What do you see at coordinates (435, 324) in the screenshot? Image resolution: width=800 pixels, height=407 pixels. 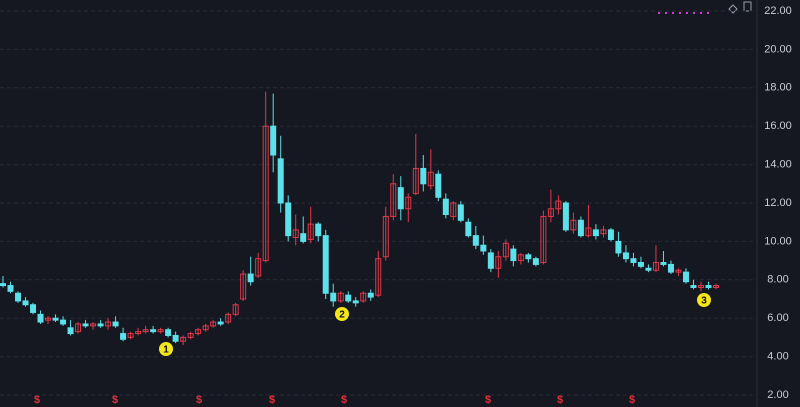 I see `annotations: 1 2 3` at bounding box center [435, 324].